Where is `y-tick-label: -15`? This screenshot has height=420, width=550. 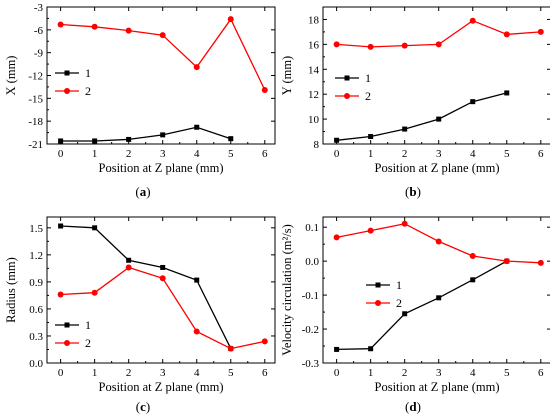 y-tick-label: -15 is located at coordinates (35, 99).